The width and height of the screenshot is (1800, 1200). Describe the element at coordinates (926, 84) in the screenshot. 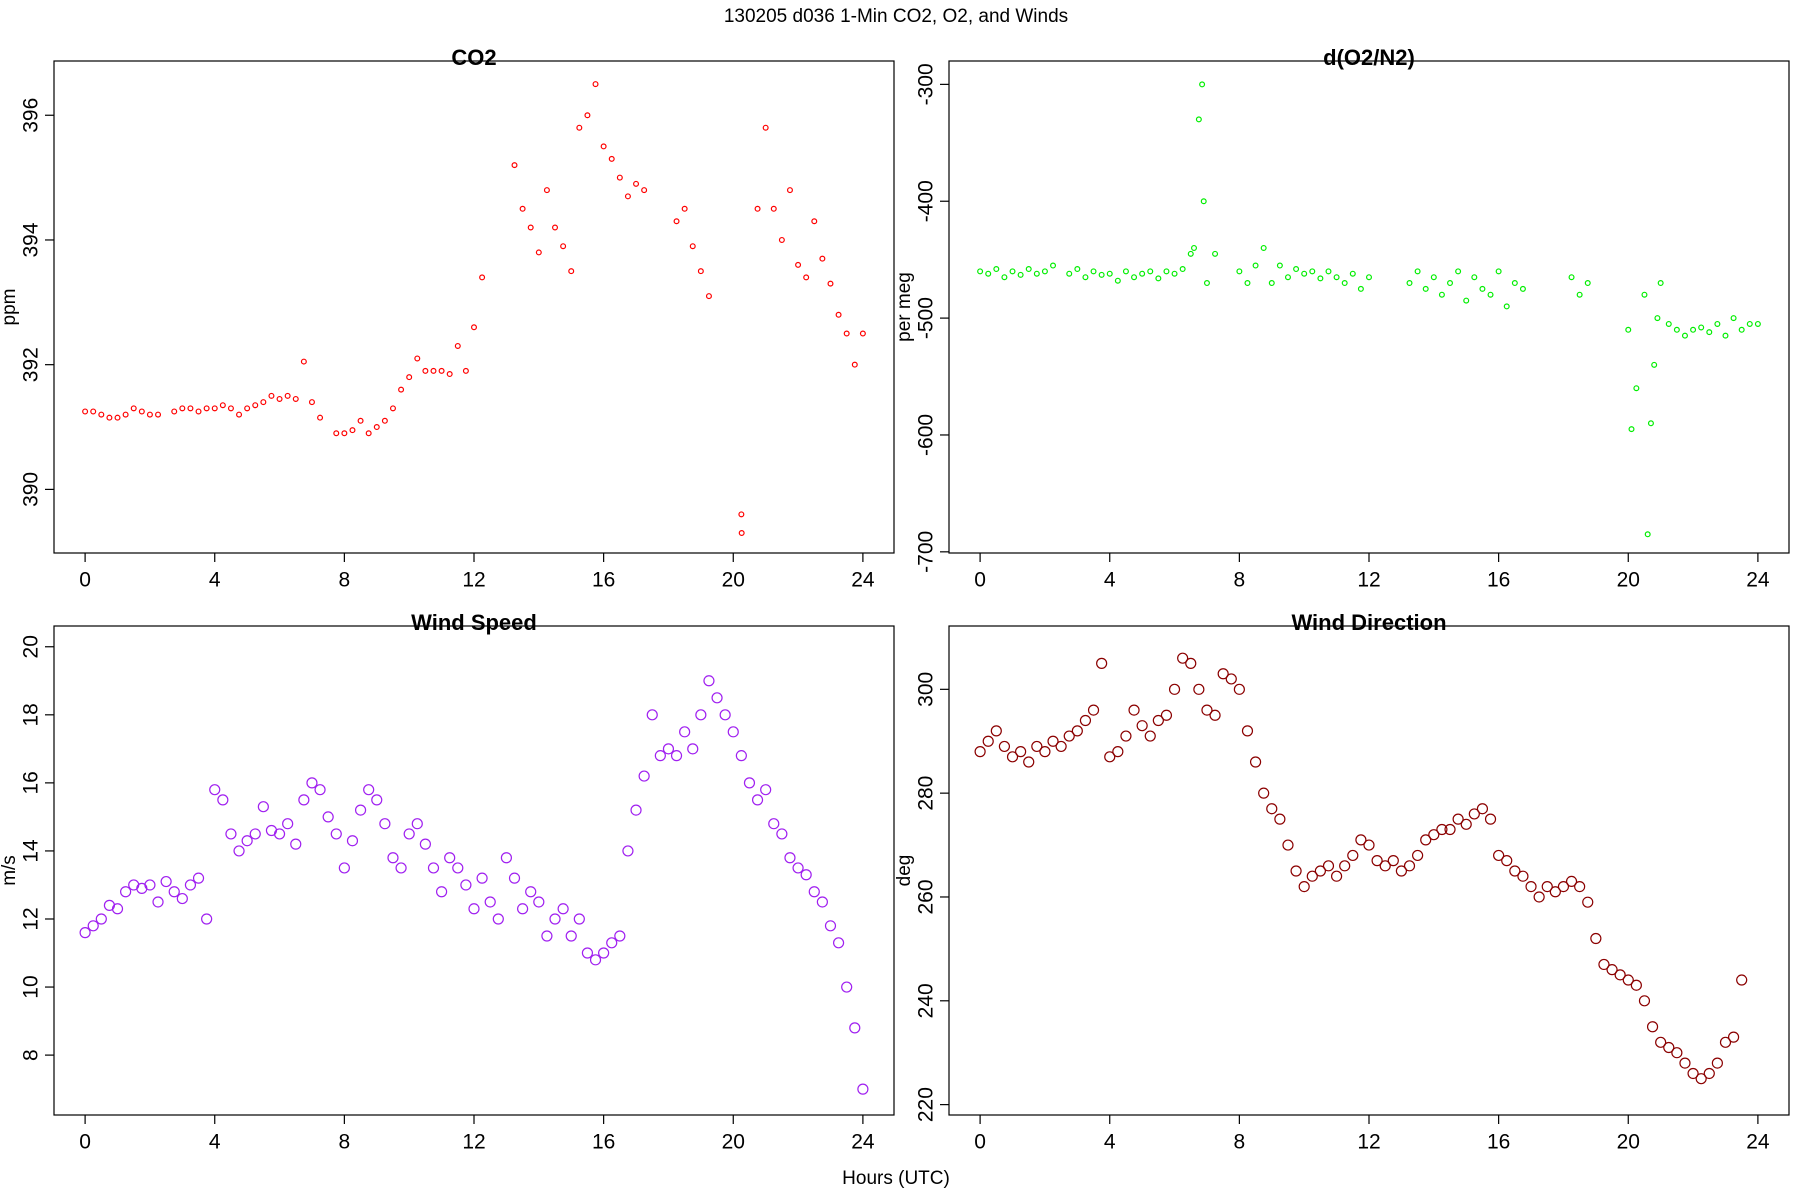

I see `y-tick-label: -300` at that location.